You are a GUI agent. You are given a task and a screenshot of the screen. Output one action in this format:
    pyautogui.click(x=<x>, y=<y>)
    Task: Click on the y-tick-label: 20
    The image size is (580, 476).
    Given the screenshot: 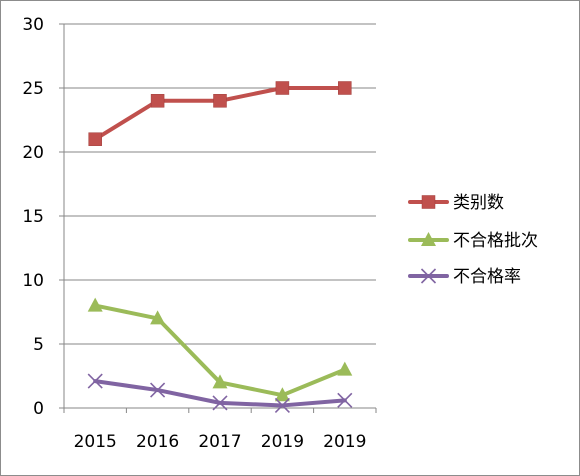 What is the action you would take?
    pyautogui.click(x=33, y=153)
    